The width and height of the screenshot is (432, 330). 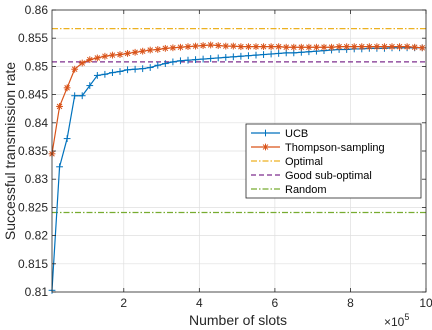 I want to click on x-tick-label: 6, so click(x=275, y=303).